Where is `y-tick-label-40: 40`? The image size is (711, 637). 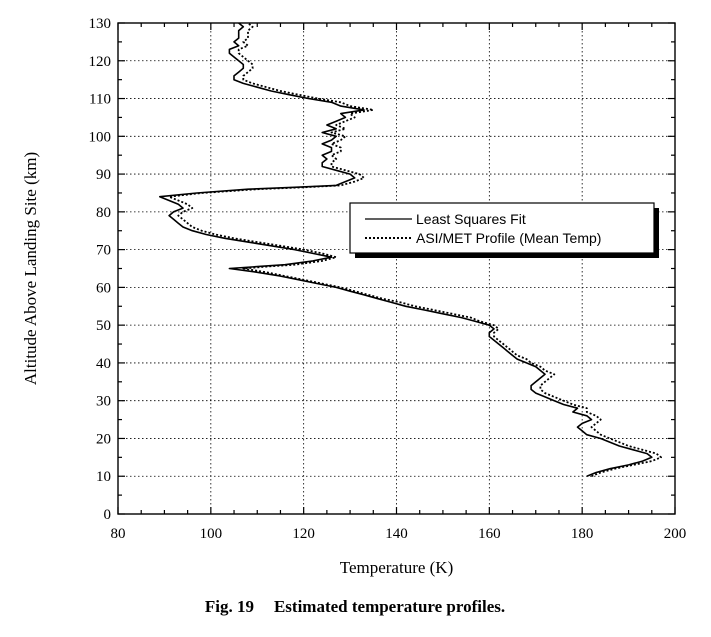 y-tick-label-40: 40 is located at coordinates (103, 364).